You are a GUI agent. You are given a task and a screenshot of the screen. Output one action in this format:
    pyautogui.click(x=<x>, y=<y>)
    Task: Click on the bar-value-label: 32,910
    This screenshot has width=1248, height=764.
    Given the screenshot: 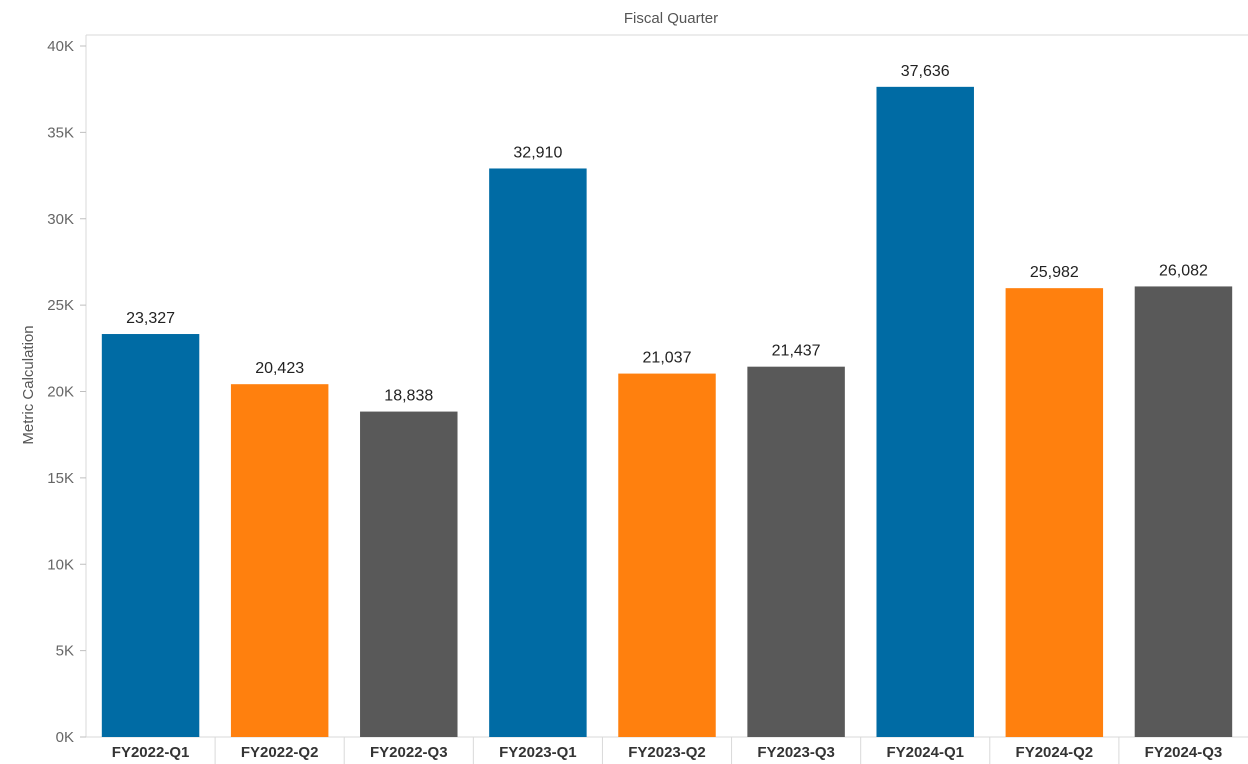 What is the action you would take?
    pyautogui.click(x=537, y=152)
    